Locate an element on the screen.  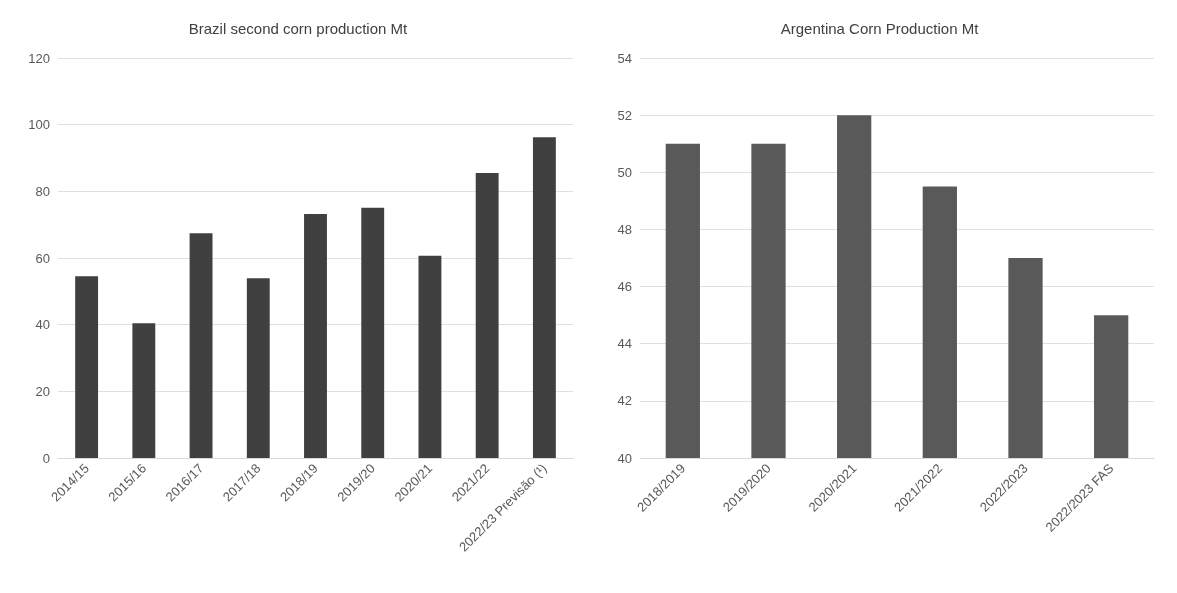
y-tick-label: 100 is located at coordinates (39, 125).